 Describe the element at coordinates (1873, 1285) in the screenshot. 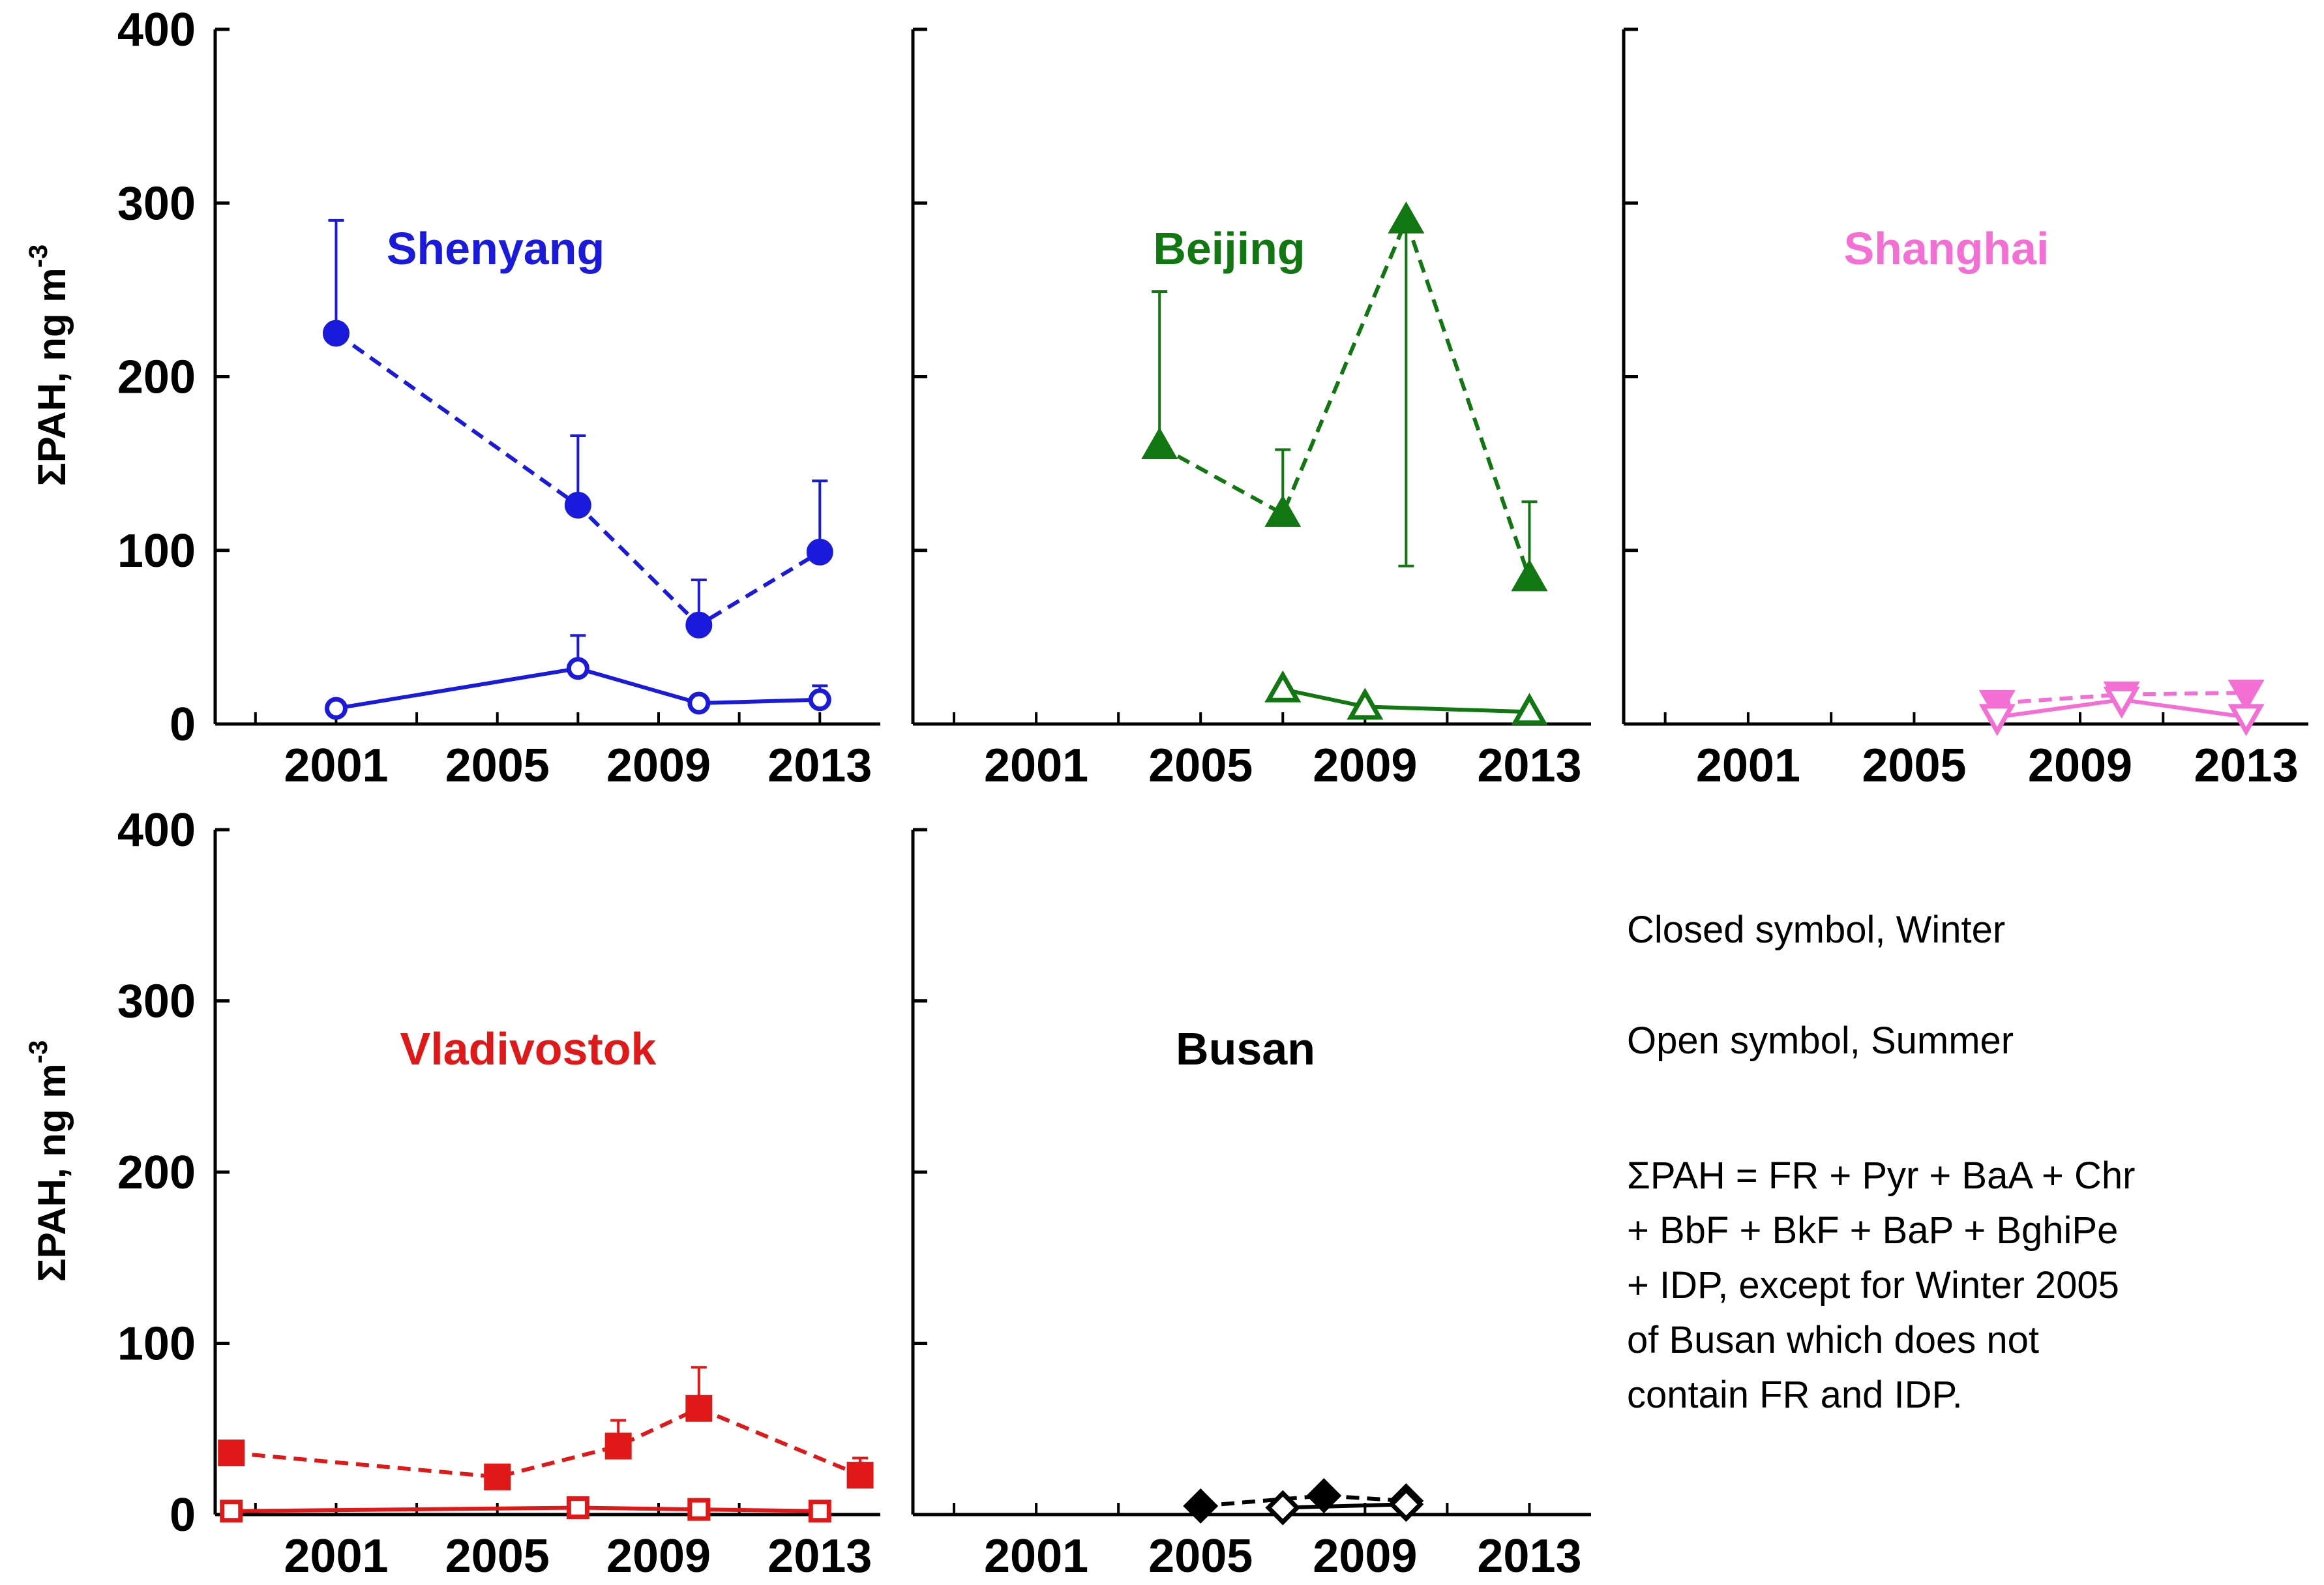

I see `note-formula-line-3: + IDP, except for Winter 2005` at that location.